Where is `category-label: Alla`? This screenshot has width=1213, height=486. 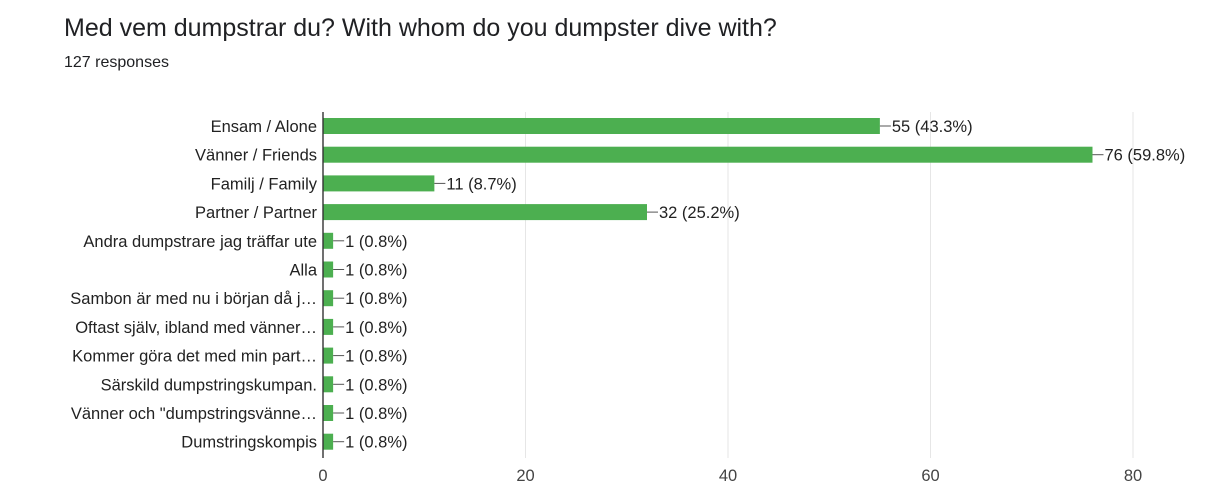
category-label: Alla is located at coordinates (303, 271).